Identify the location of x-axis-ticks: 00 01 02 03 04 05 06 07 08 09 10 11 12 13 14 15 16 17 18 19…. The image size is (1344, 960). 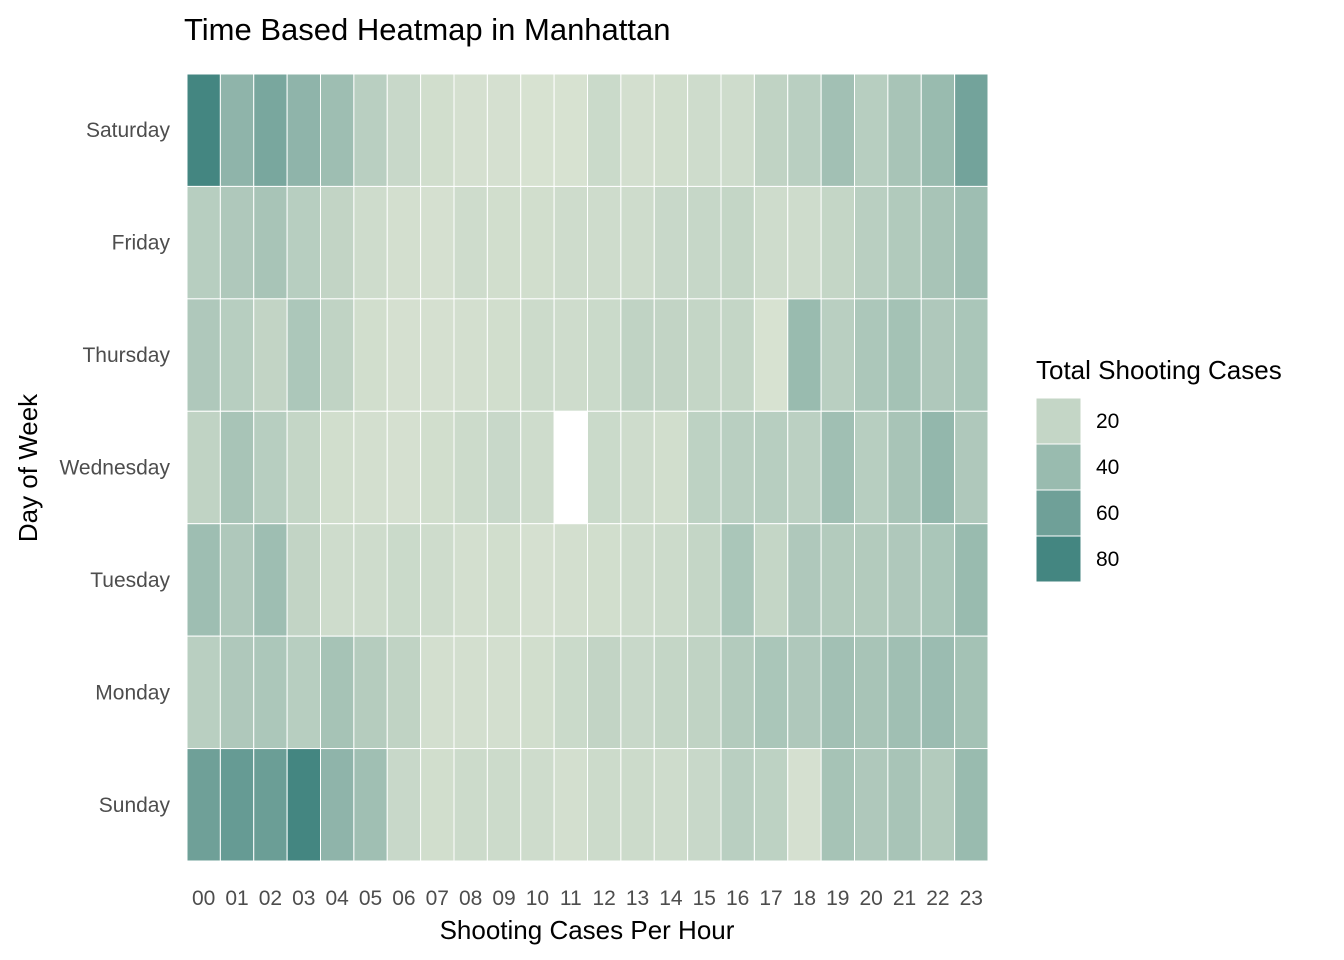
(587, 898).